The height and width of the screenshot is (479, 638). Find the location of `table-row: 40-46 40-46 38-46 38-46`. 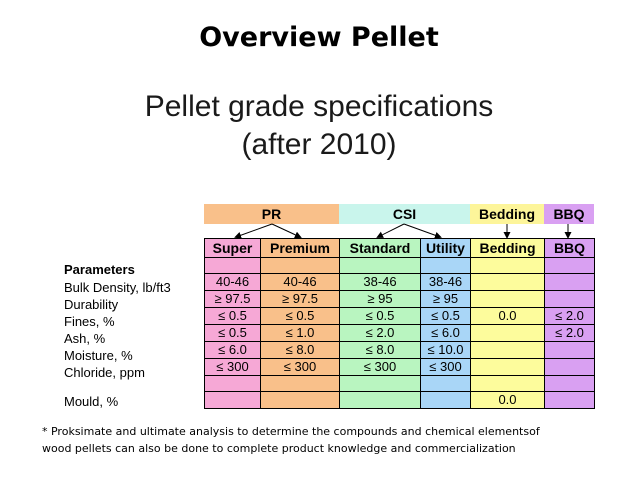

table-row: 40-46 40-46 38-46 38-46 is located at coordinates (399, 282).